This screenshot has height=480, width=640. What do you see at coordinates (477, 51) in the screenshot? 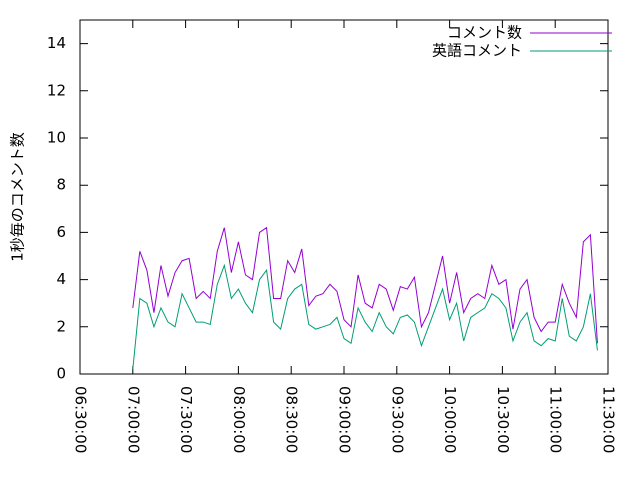
I see `legend-label: 英語コメント` at bounding box center [477, 51].